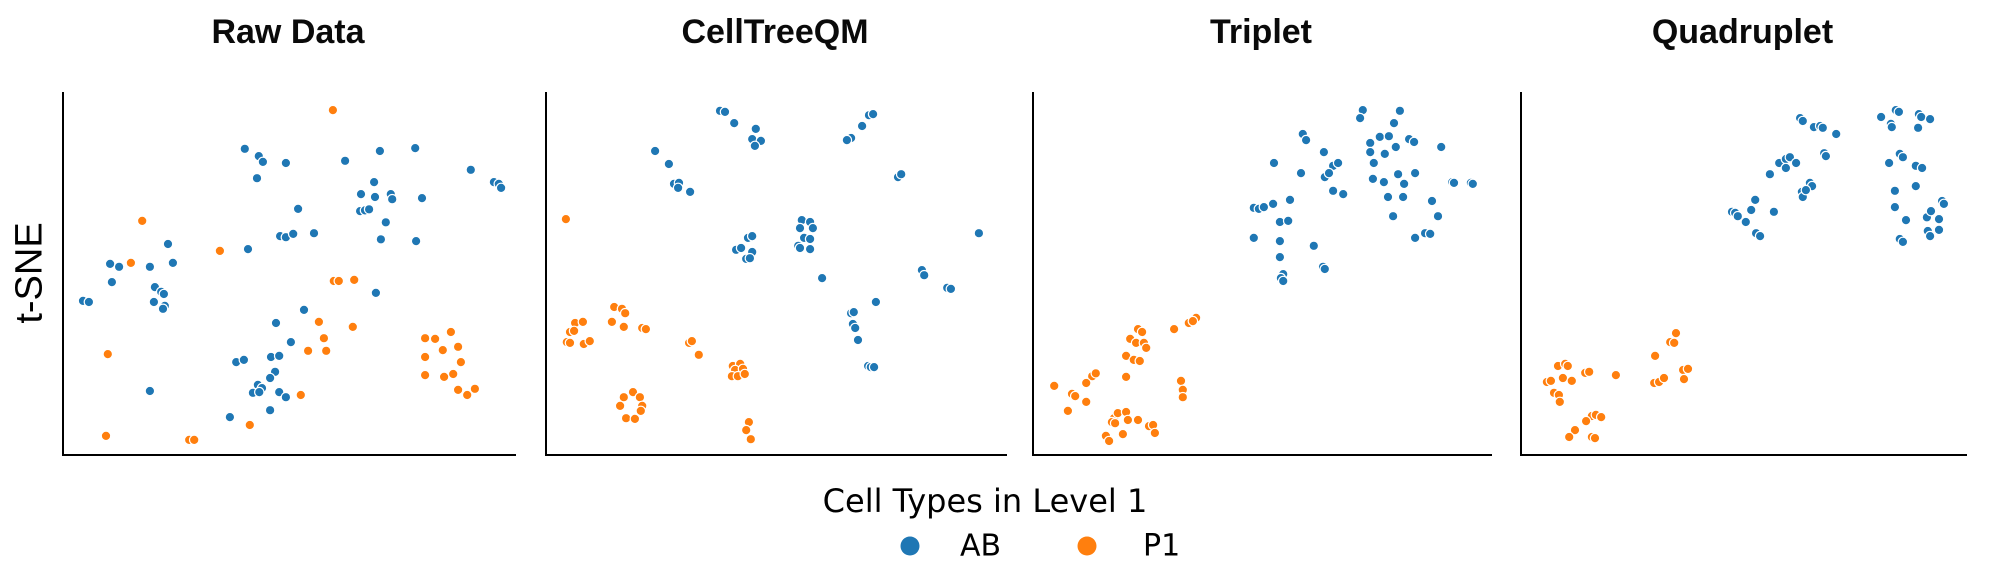  What do you see at coordinates (1742, 32) in the screenshot?
I see `panel-title: Quadruplet` at bounding box center [1742, 32].